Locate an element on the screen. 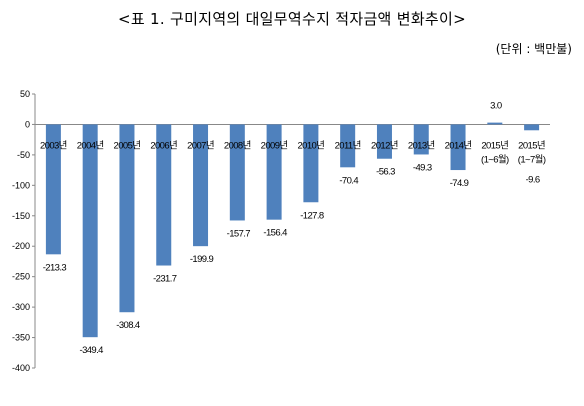 The image size is (584, 406). category-label: 2007년 is located at coordinates (200, 145).